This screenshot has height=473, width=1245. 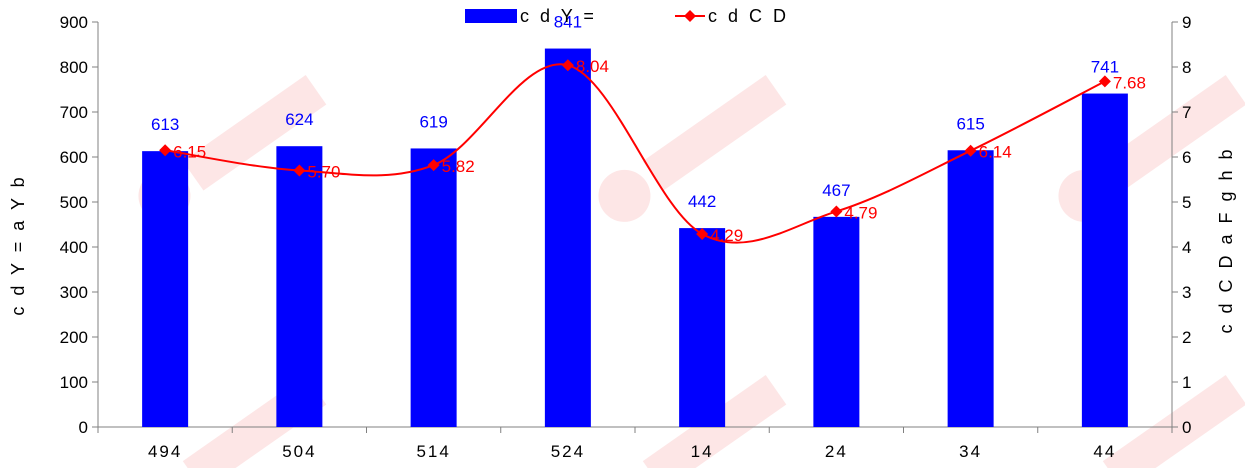 What do you see at coordinates (726, 235) in the screenshot?
I see `line-value-label: 4.29` at bounding box center [726, 235].